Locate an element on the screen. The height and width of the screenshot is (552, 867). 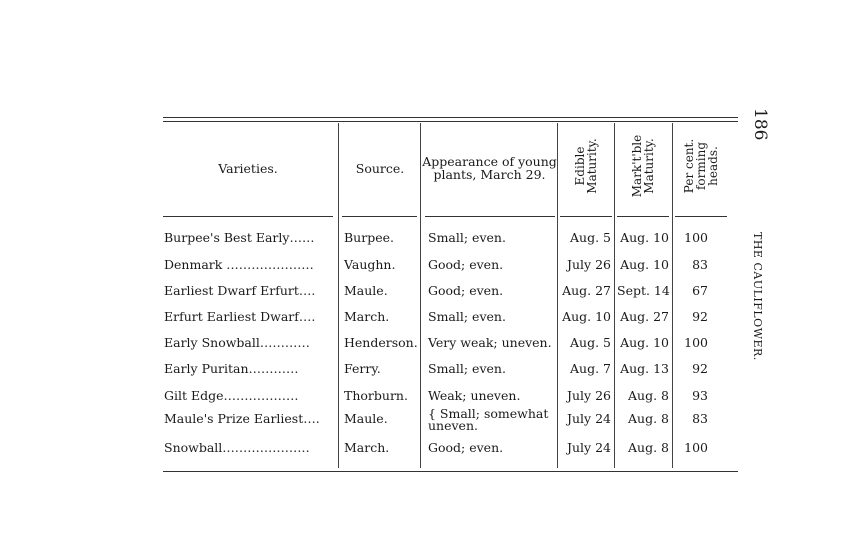
appearance-cell: { Small; somewhat uneven. is located at coordinates (488, 419).